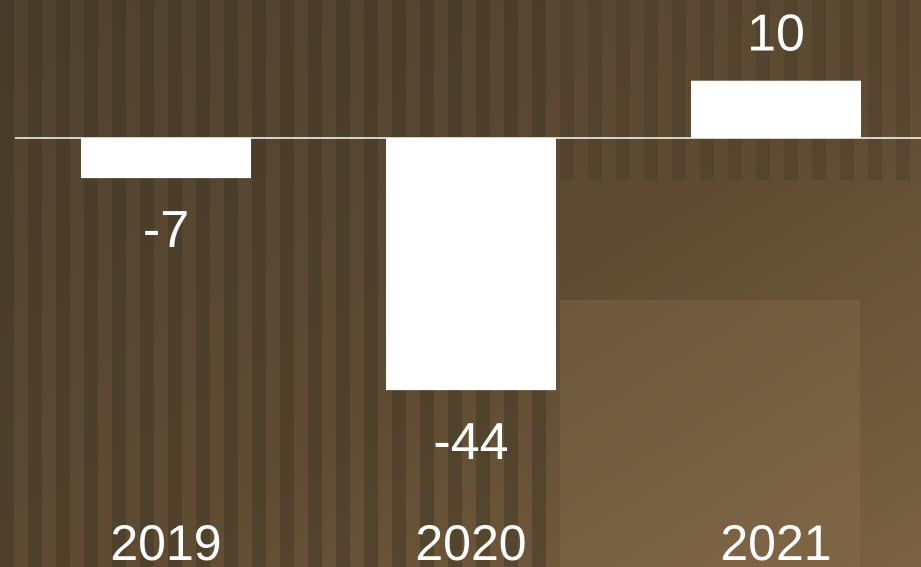  I want to click on value-label: 10, so click(776, 33).